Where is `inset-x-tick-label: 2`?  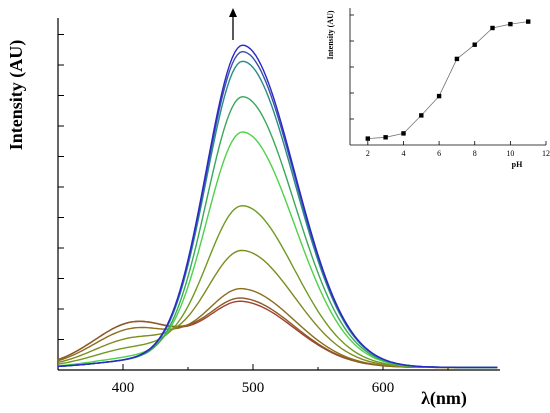 inset-x-tick-label: 2 is located at coordinates (368, 153).